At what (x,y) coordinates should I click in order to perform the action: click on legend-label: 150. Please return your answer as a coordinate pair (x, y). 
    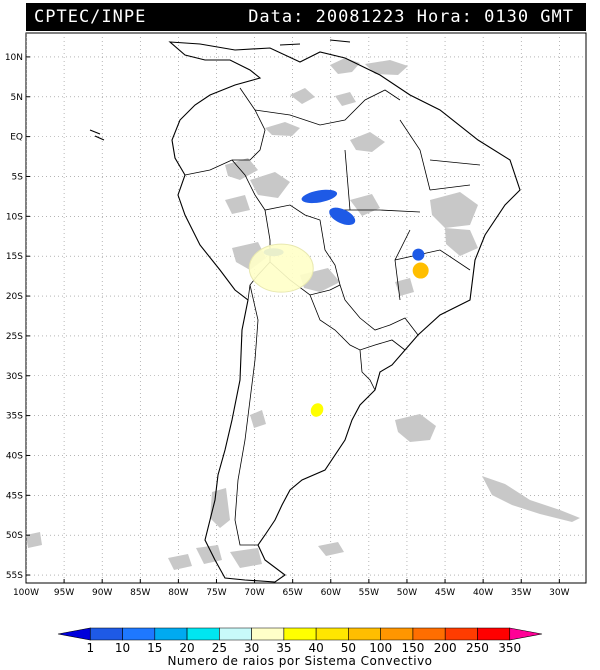
    Looking at the image, I should click on (412, 648).